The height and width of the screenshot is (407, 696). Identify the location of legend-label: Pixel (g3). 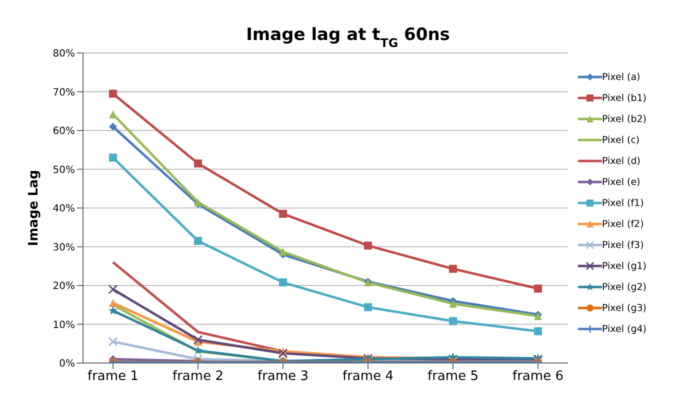
(624, 308).